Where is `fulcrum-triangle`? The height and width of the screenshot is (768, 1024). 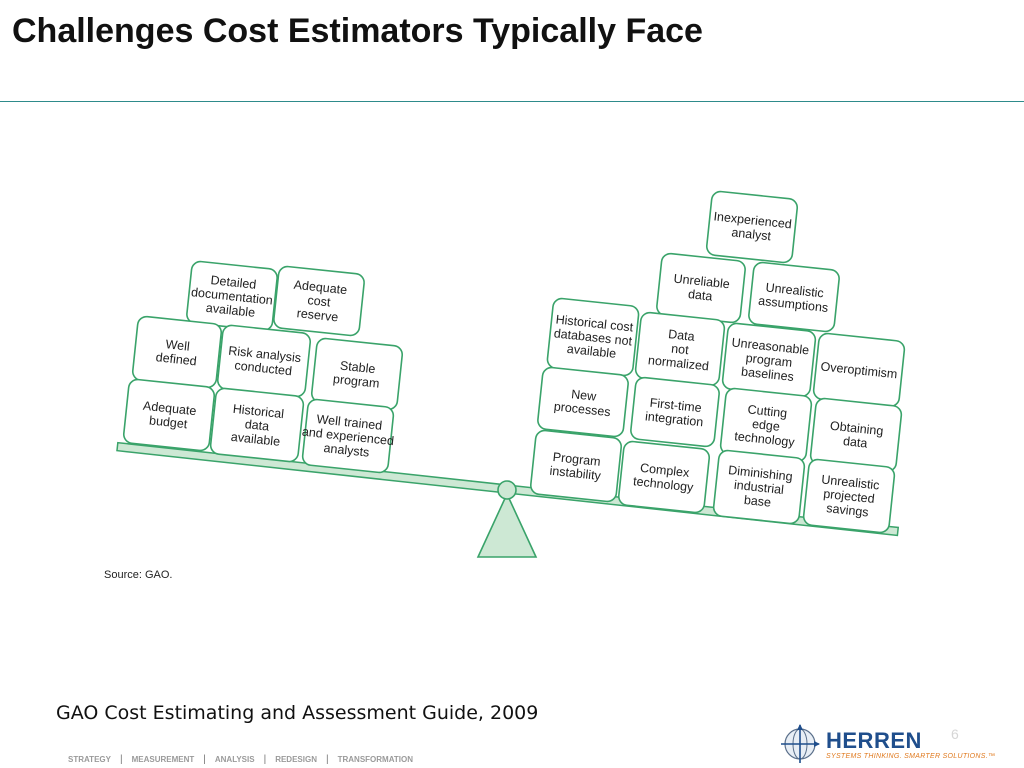 fulcrum-triangle is located at coordinates (507, 525).